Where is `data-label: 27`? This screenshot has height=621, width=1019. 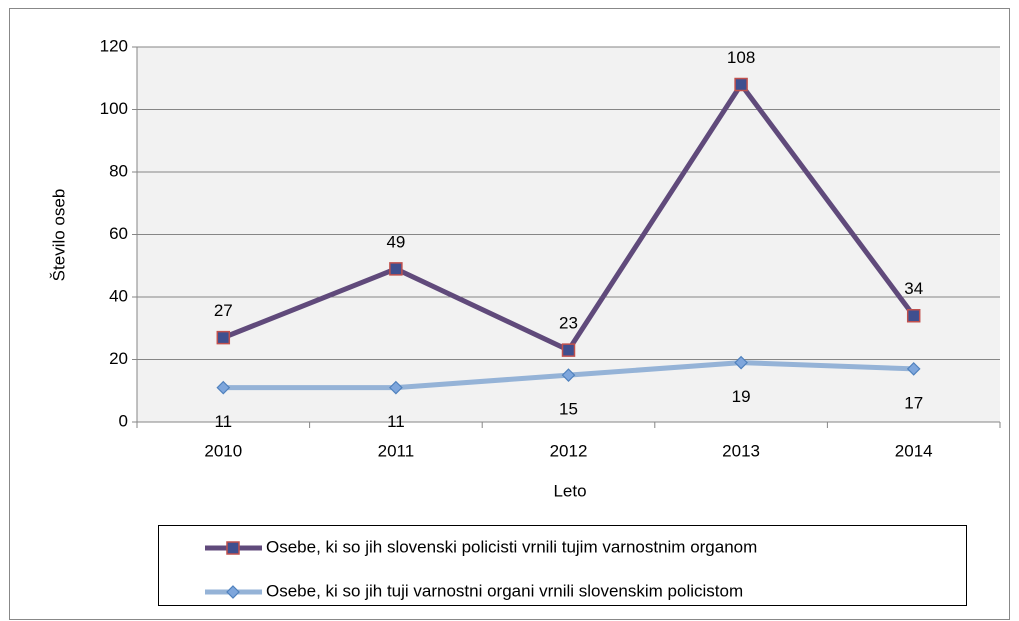 data-label: 27 is located at coordinates (223, 310).